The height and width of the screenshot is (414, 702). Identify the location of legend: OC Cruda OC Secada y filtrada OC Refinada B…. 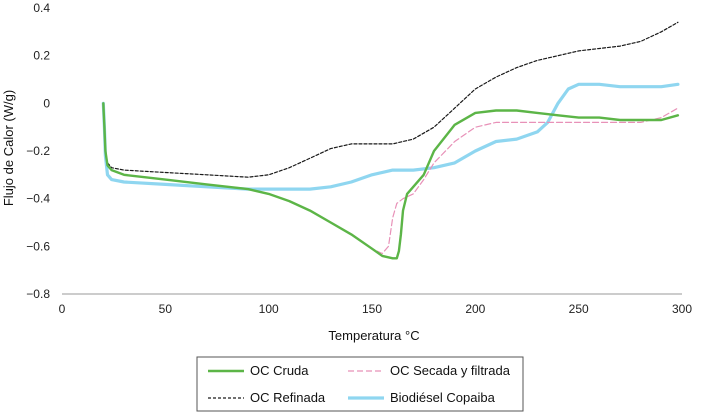
(360, 384).